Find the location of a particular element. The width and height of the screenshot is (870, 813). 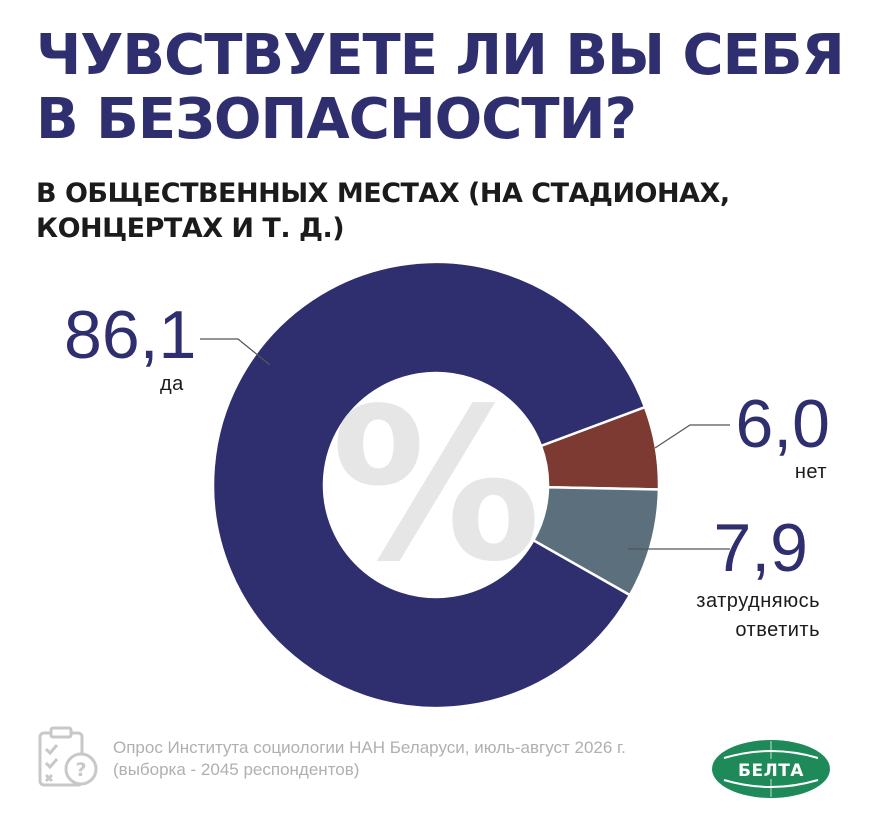

logo-text: БЕЛТА is located at coordinates (771, 771).